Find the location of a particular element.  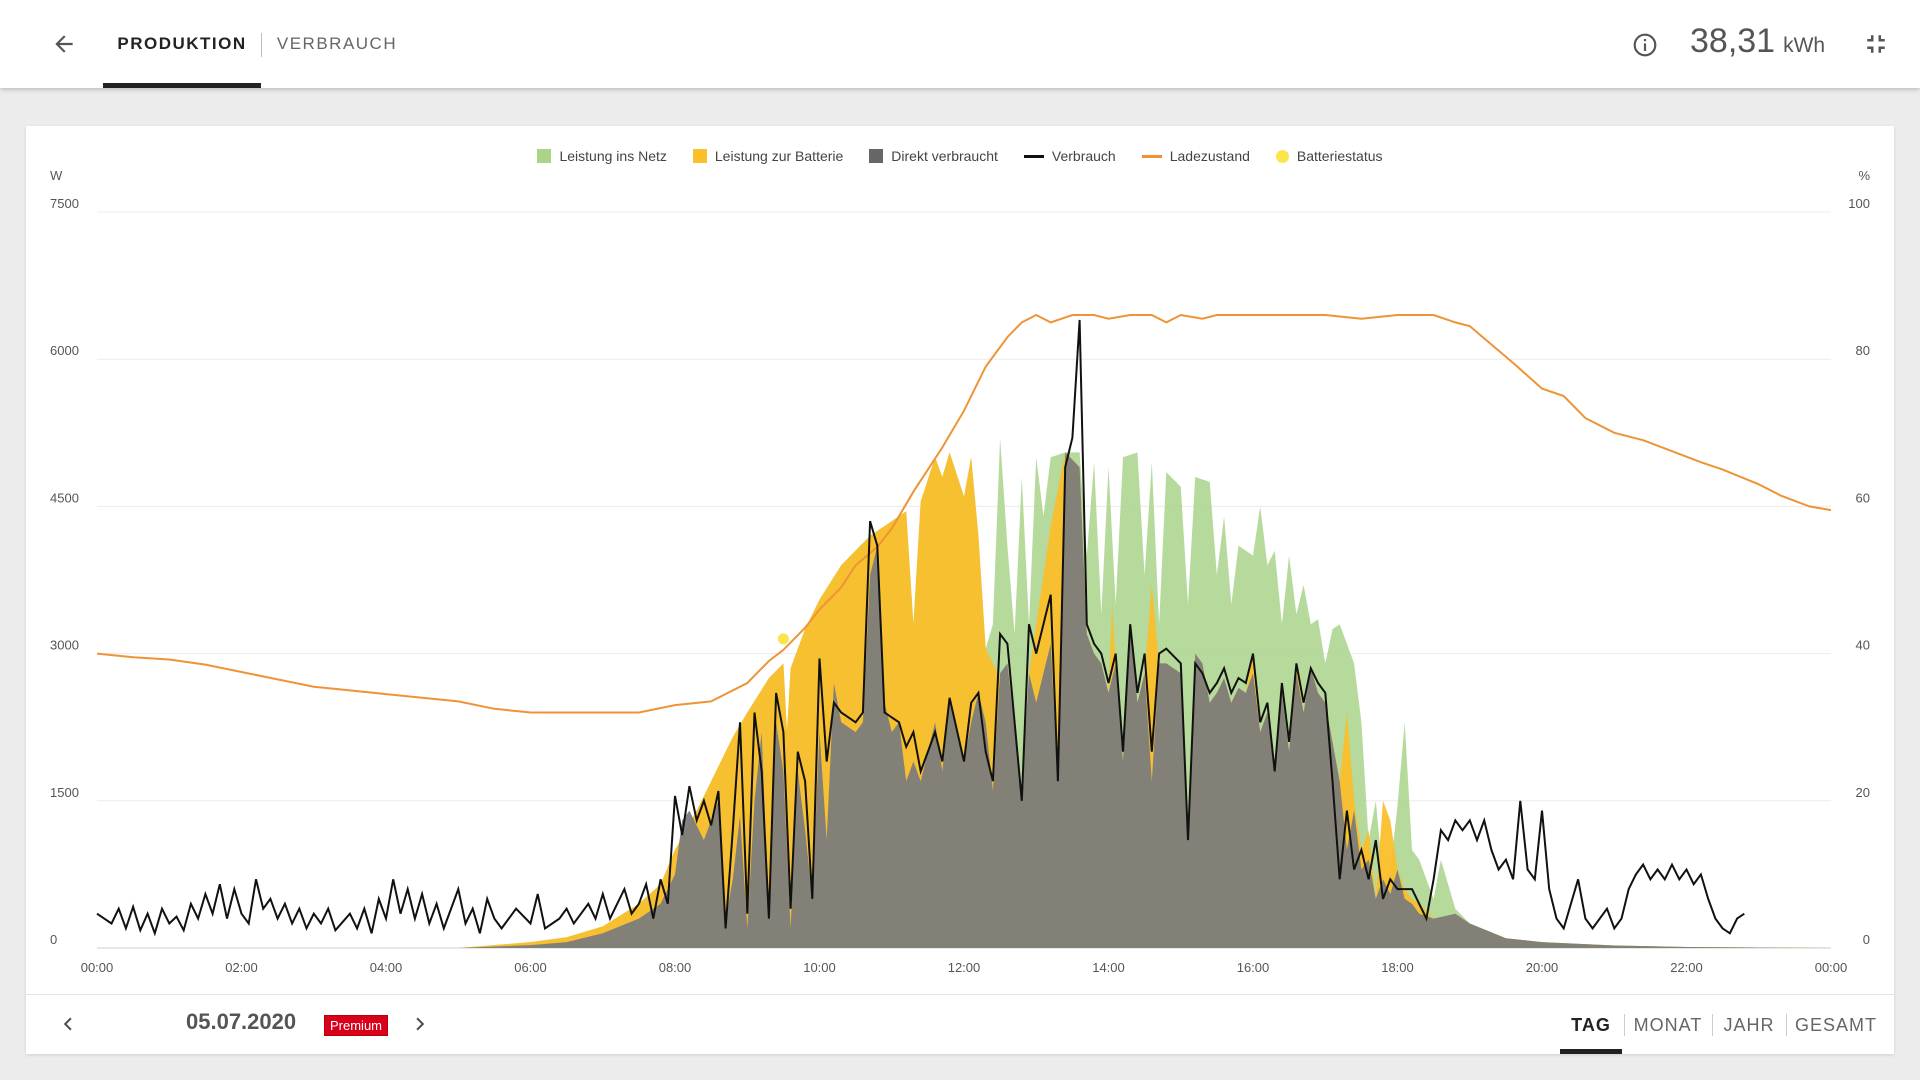

tab-produktion-label: PRODUKTION is located at coordinates (182, 43).